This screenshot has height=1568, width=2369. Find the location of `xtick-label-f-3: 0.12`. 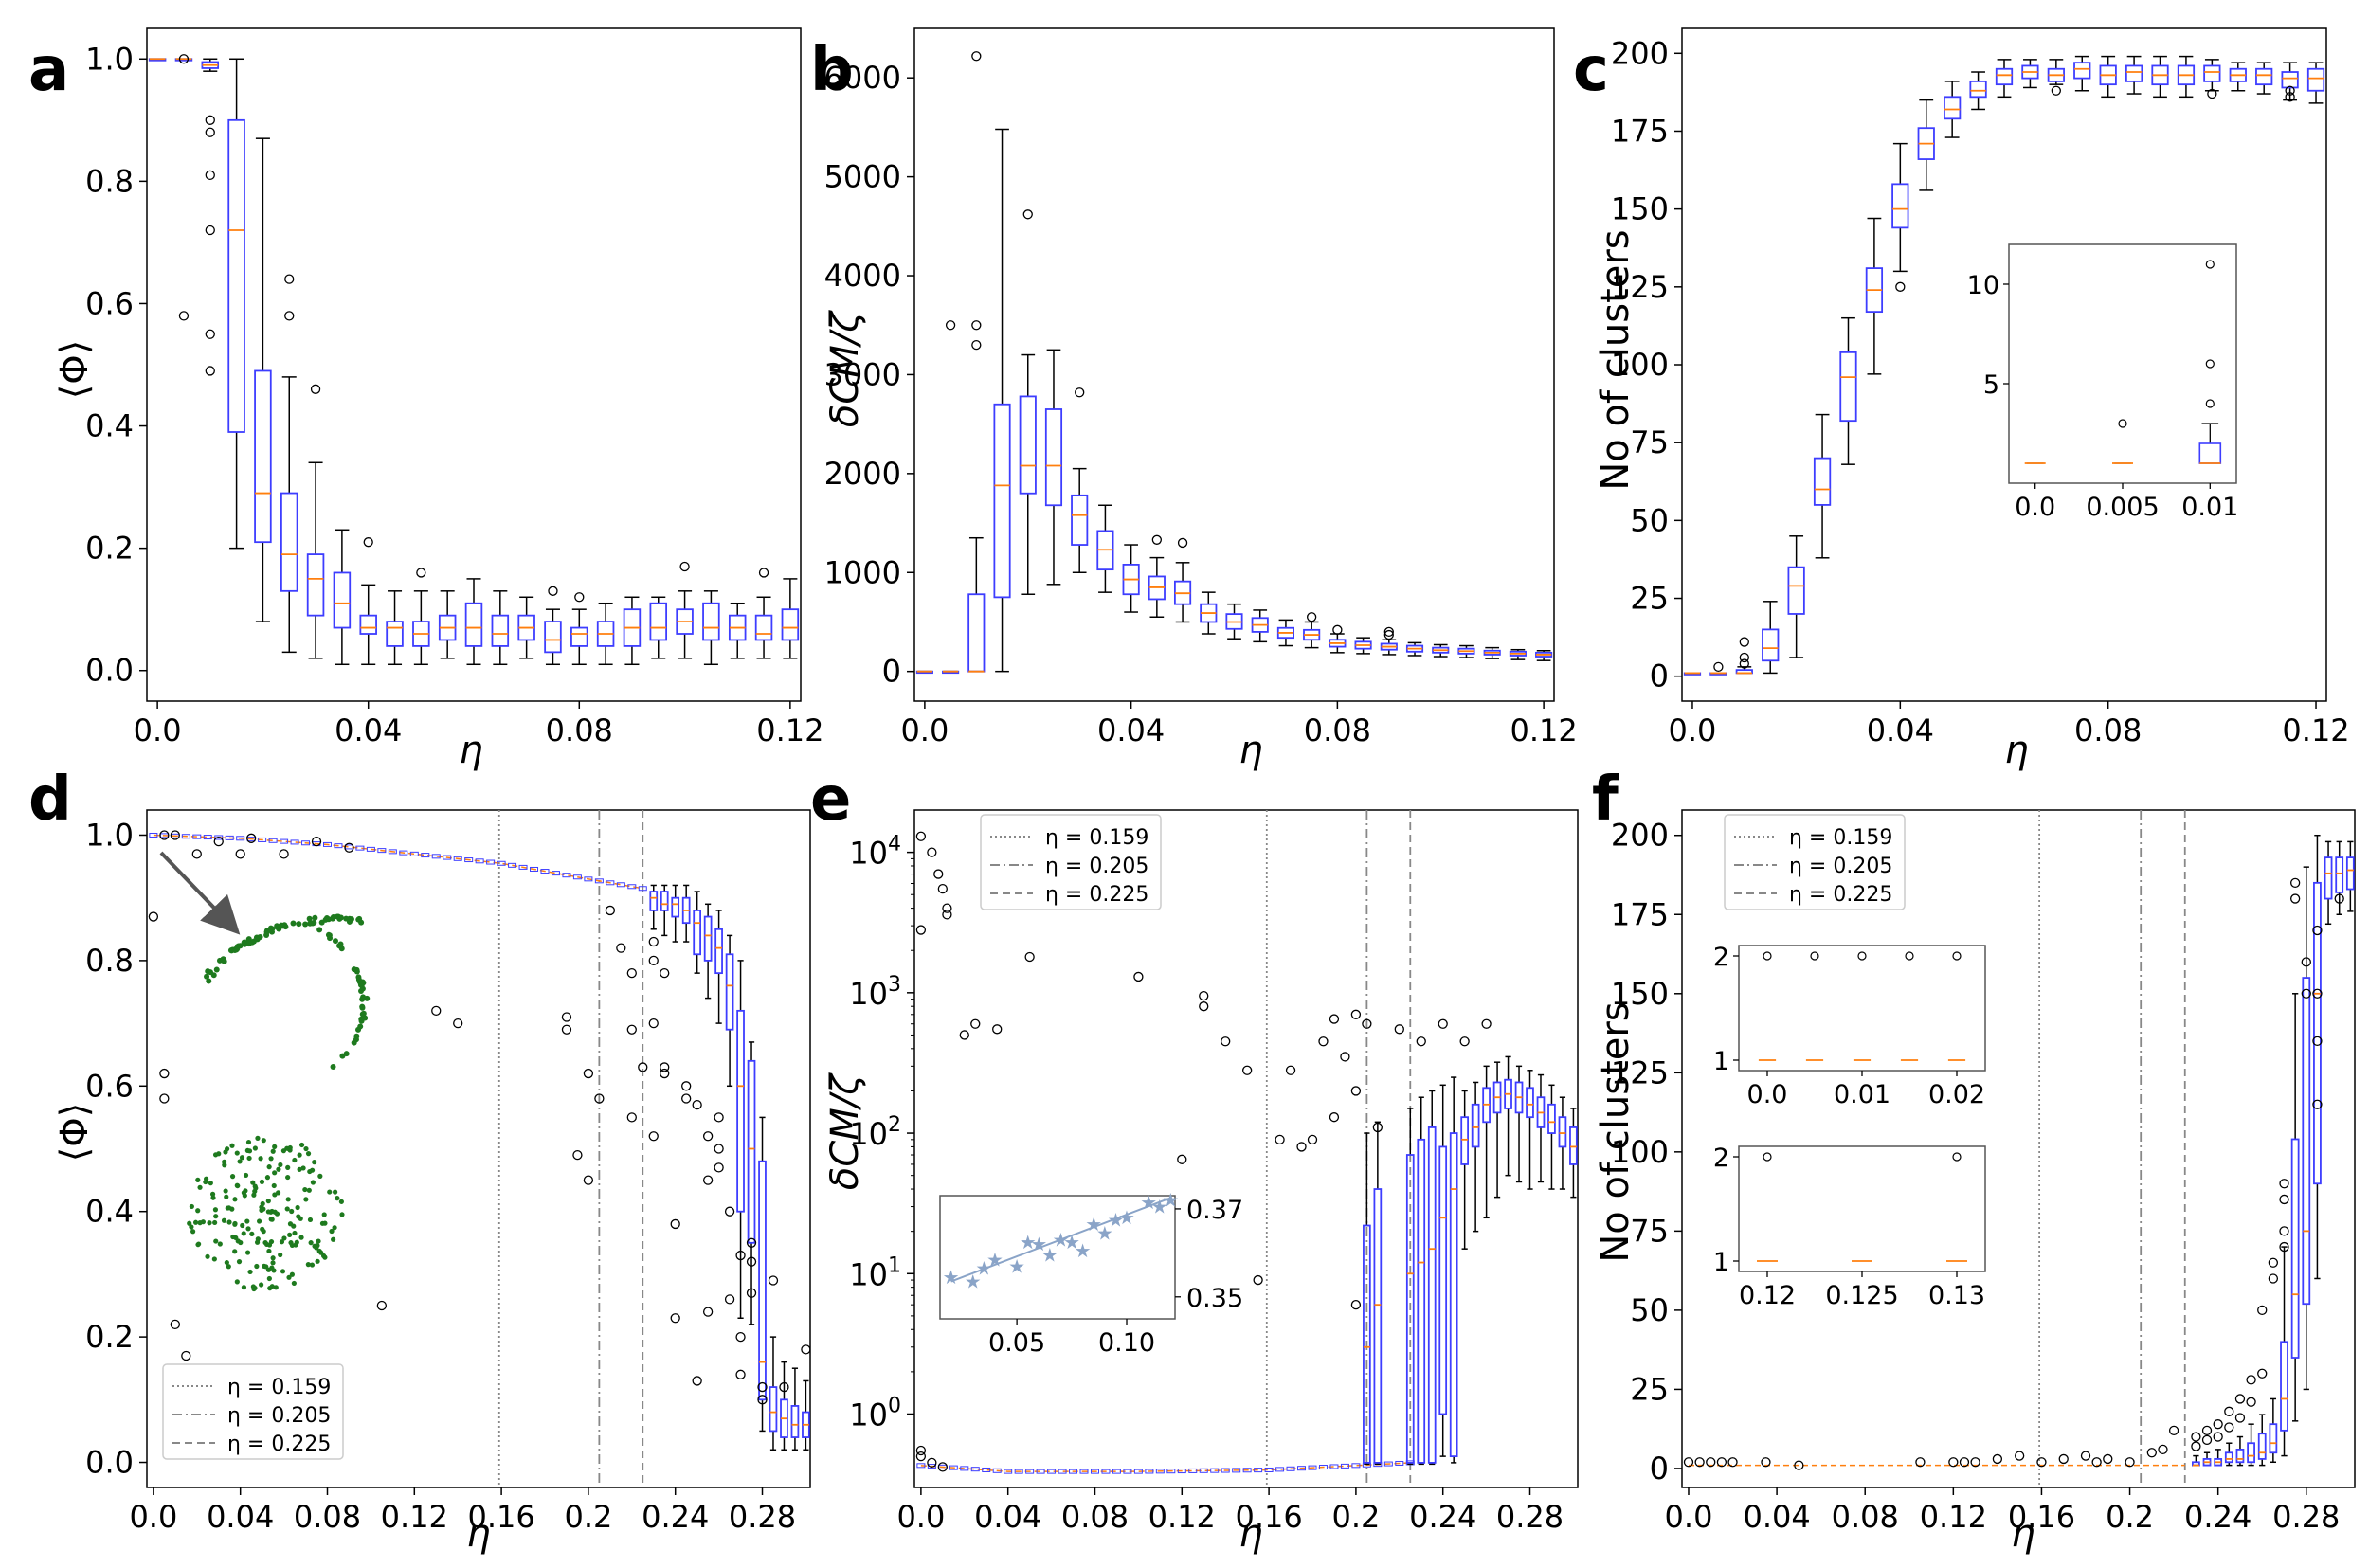

xtick-label-f-3: 0.12 is located at coordinates (1954, 1517).